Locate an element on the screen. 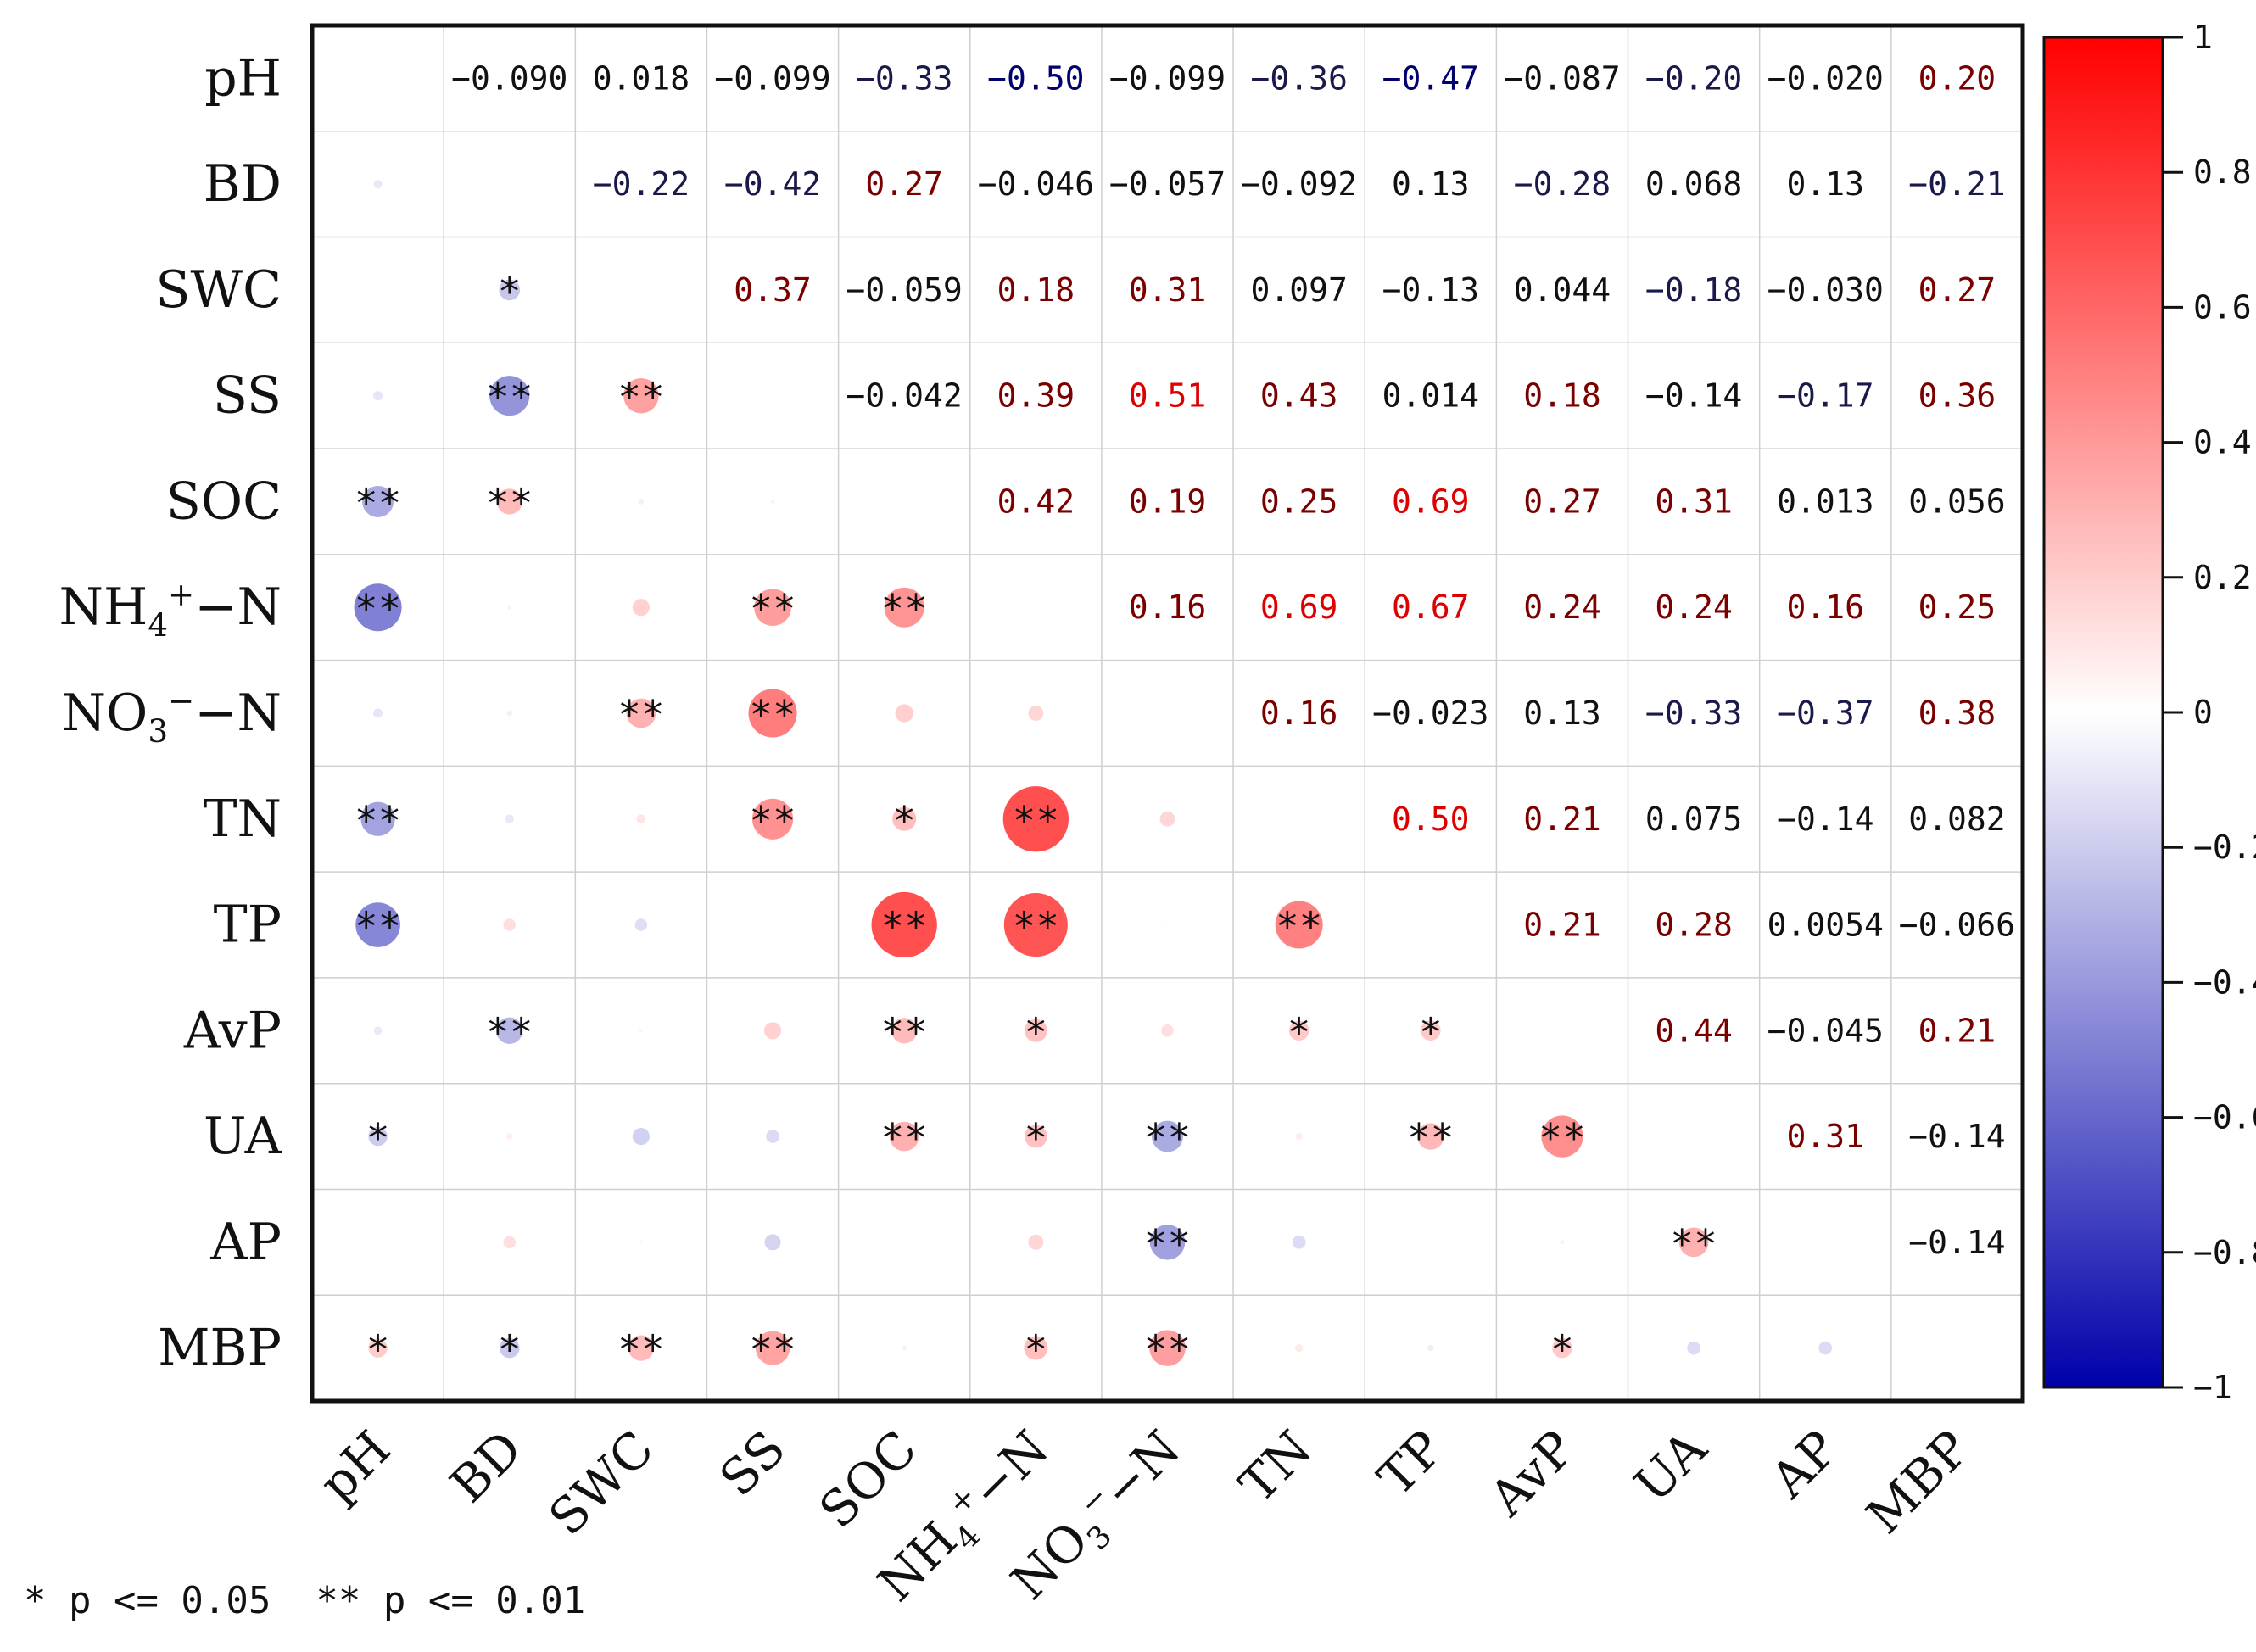  correlation-value-label: 0.014 is located at coordinates (1430, 396).